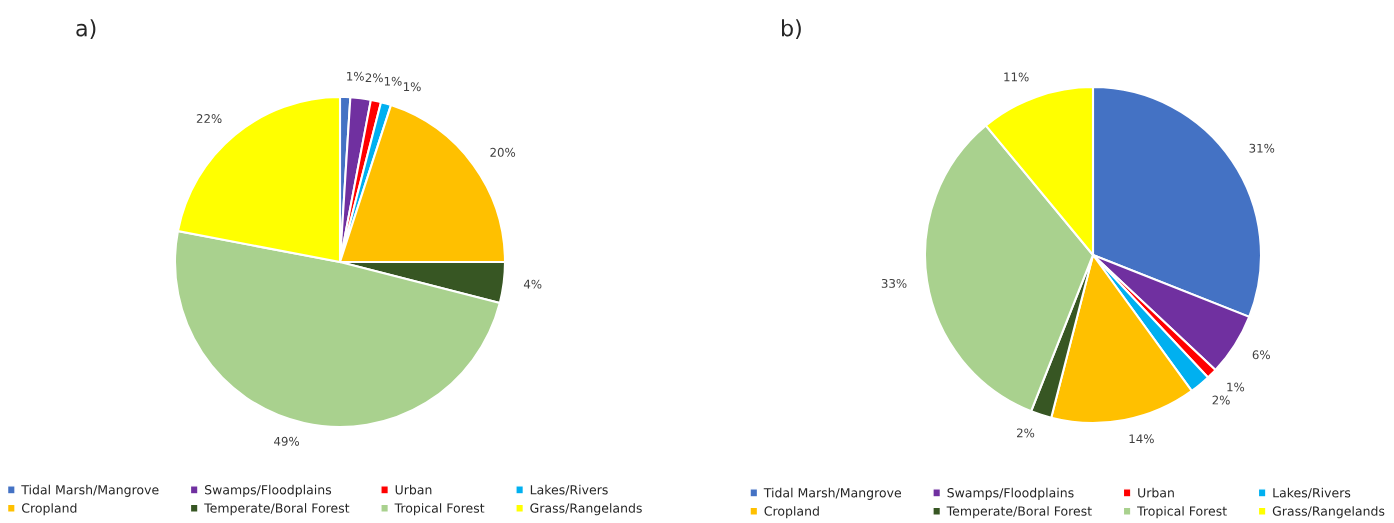 The height and width of the screenshot is (523, 1394). What do you see at coordinates (1016, 77) in the screenshot?
I see `data-label: 11%` at bounding box center [1016, 77].